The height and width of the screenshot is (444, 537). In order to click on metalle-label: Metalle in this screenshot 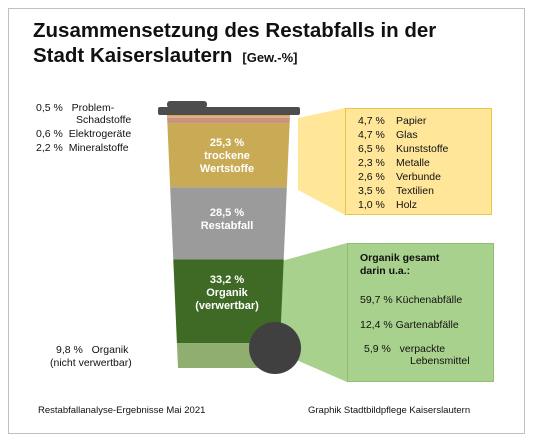, I will do `click(413, 163)`.